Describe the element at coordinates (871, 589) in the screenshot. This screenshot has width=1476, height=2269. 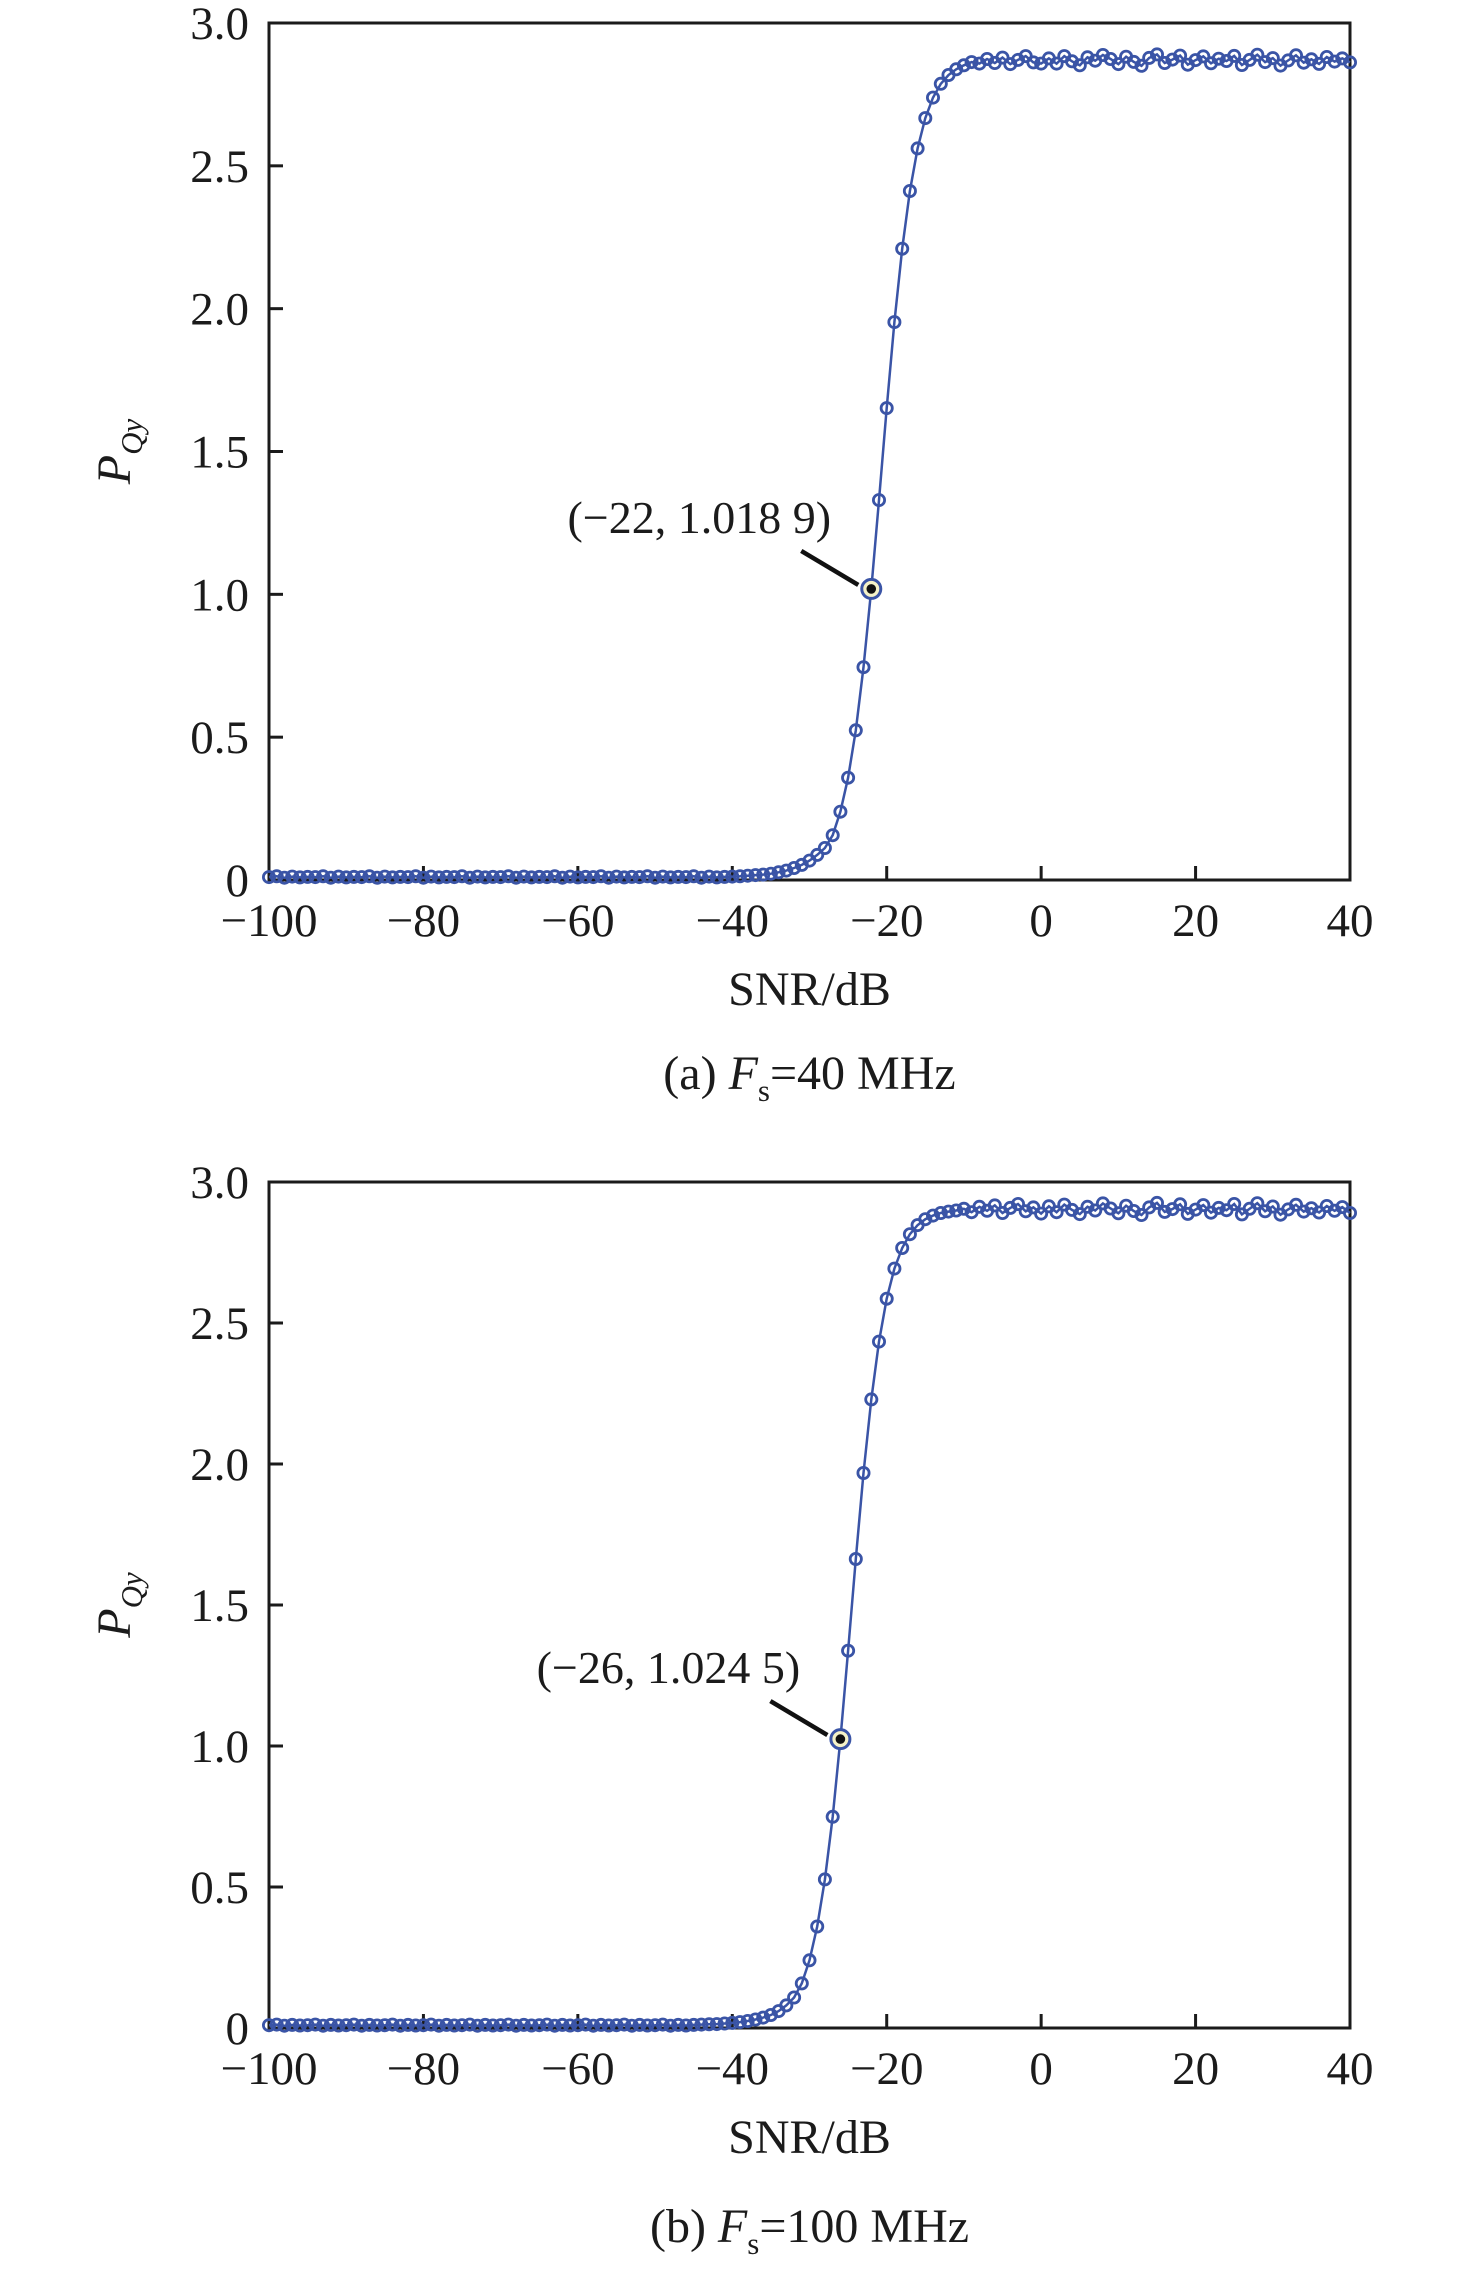
I see `annotation-point-dot` at that location.